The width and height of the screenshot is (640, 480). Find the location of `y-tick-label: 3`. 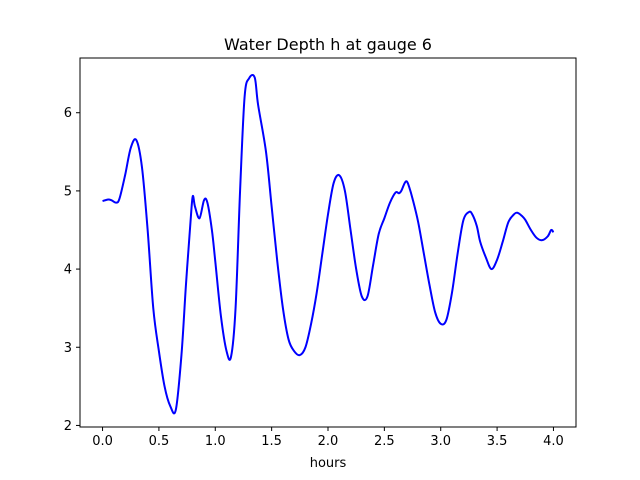

y-tick-label: 3 is located at coordinates (68, 348).